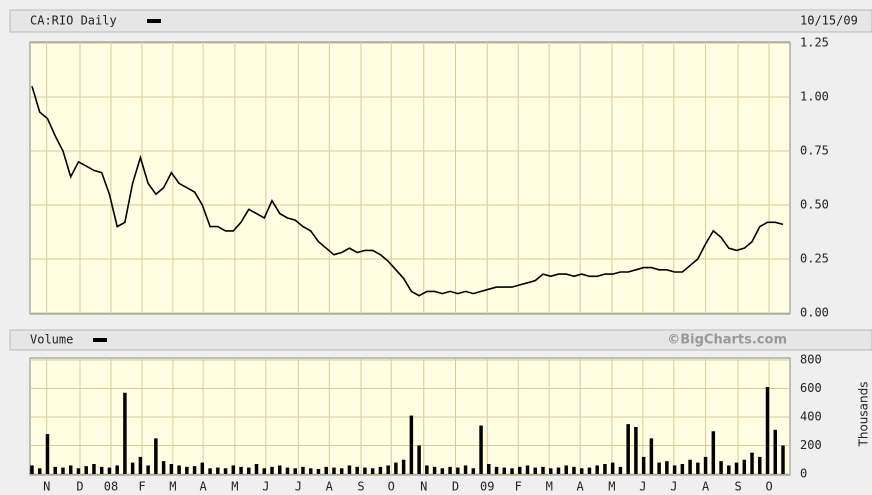 The height and width of the screenshot is (495, 872). Describe the element at coordinates (814, 313) in the screenshot. I see `y-tick-label: 0.00` at that location.